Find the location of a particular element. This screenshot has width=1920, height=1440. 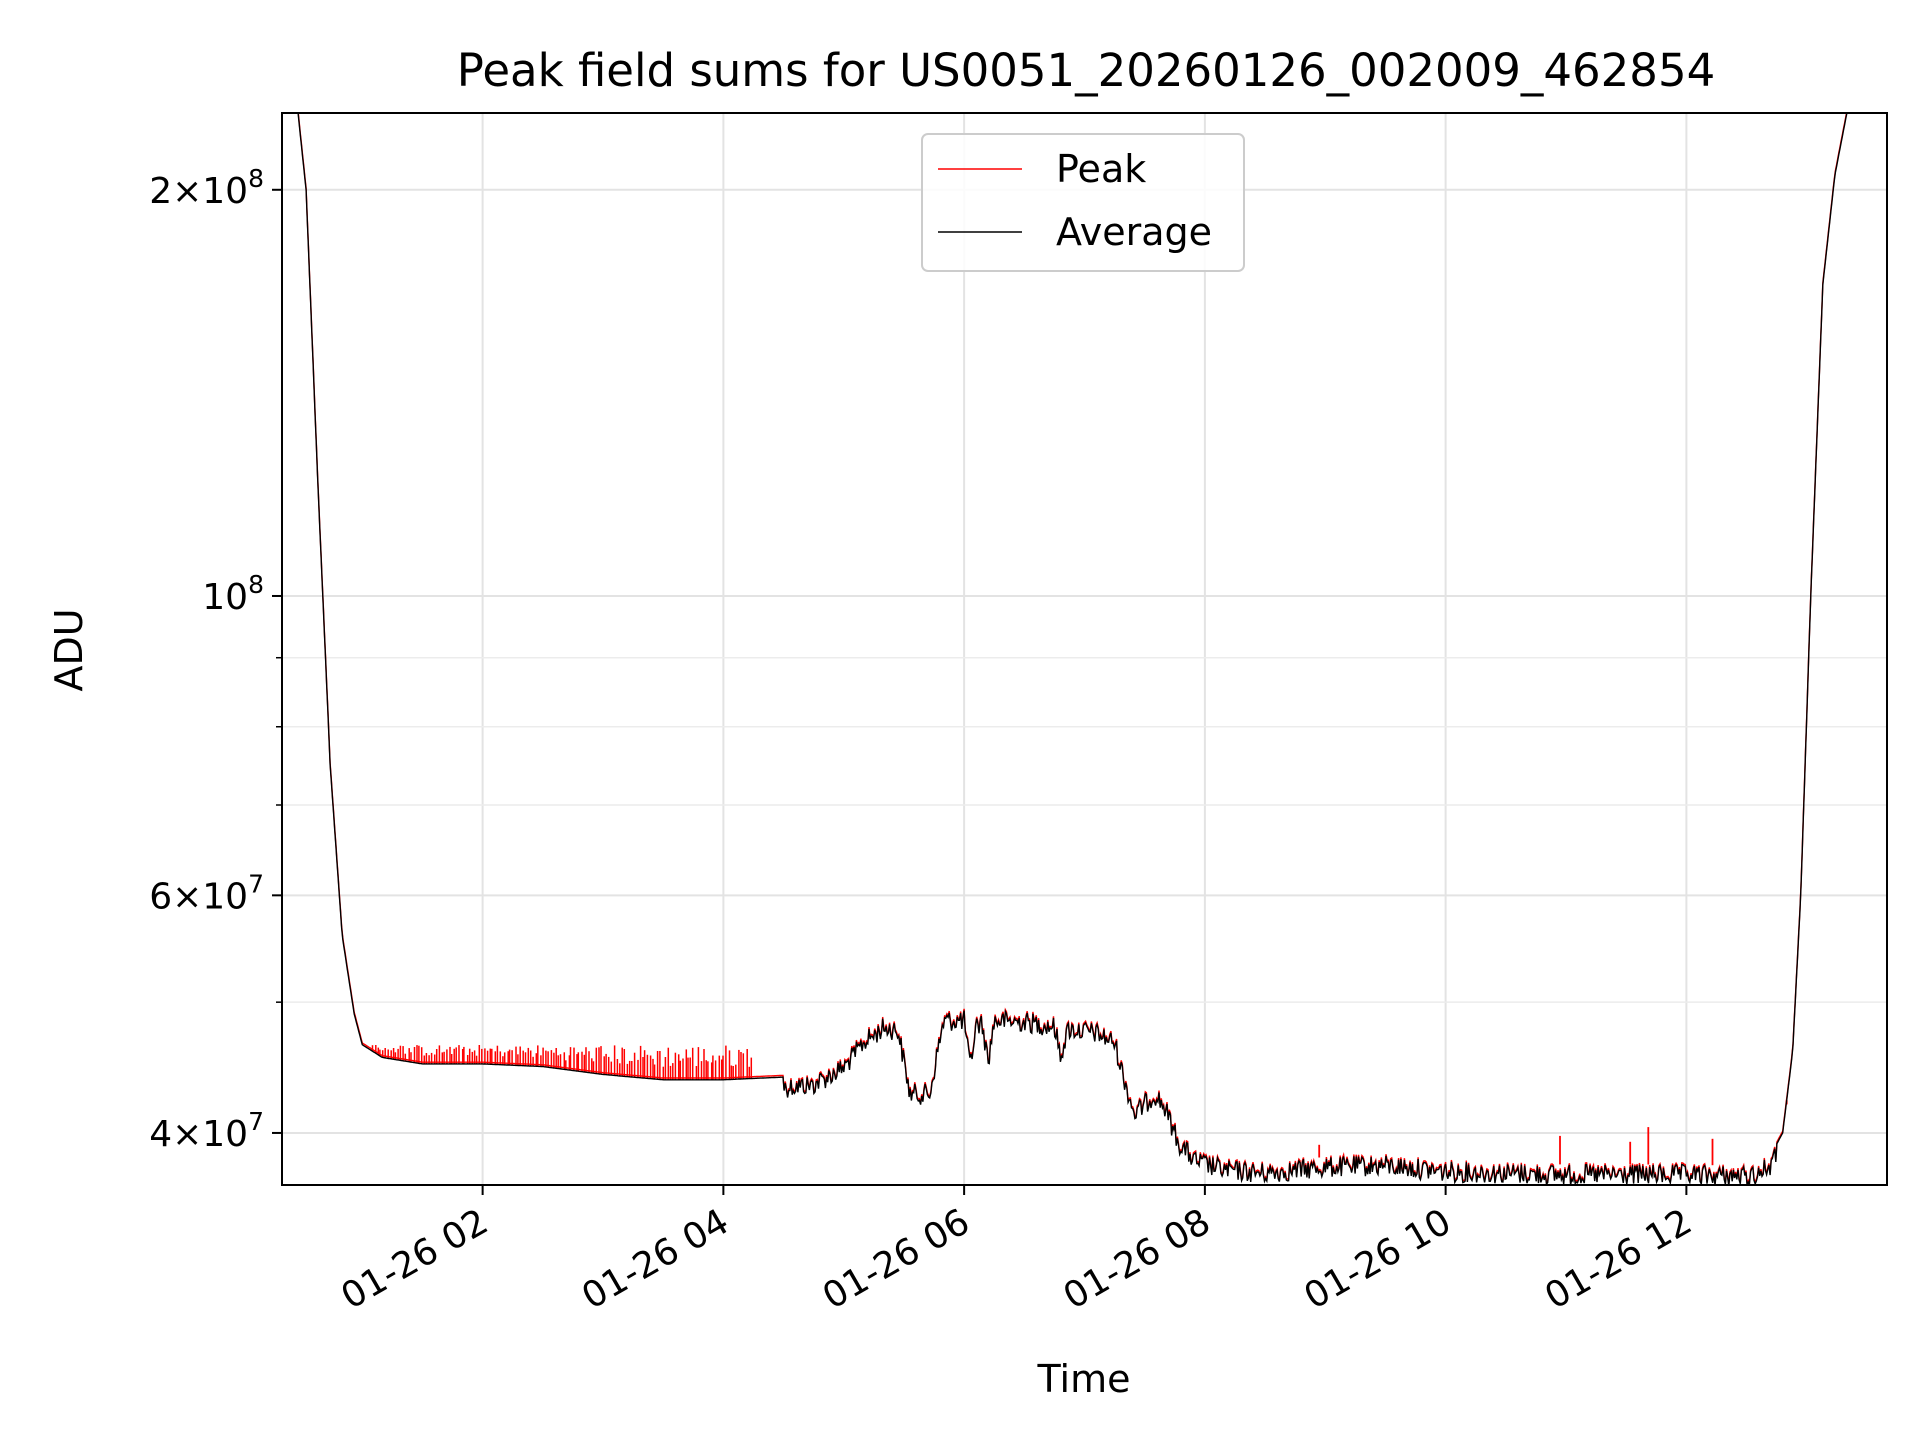

y-tick-label: 6×107 is located at coordinates (206, 893).